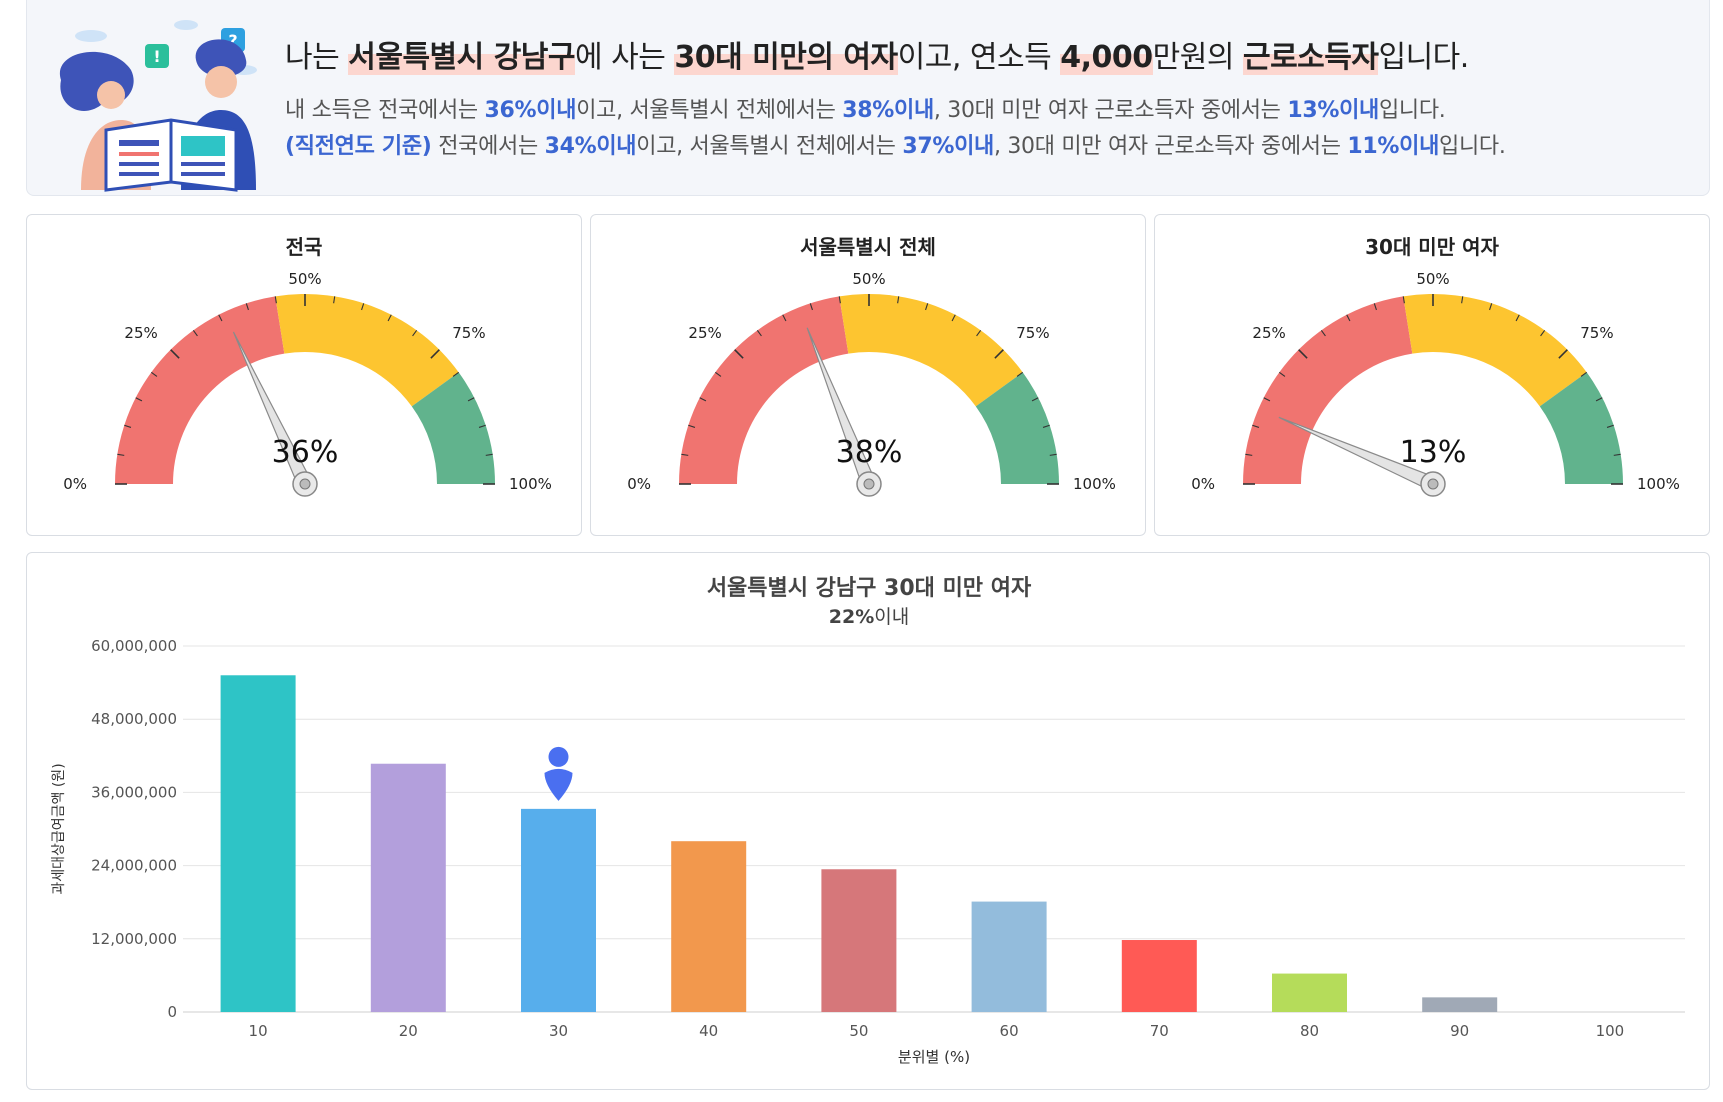  I want to click on gauge-title: 전국, so click(304, 247).